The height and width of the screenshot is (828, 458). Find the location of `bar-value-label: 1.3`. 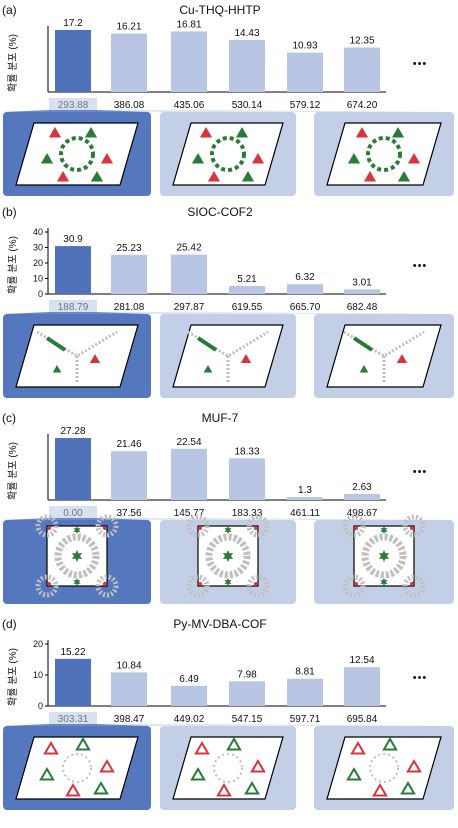

bar-value-label: 1.3 is located at coordinates (305, 490).